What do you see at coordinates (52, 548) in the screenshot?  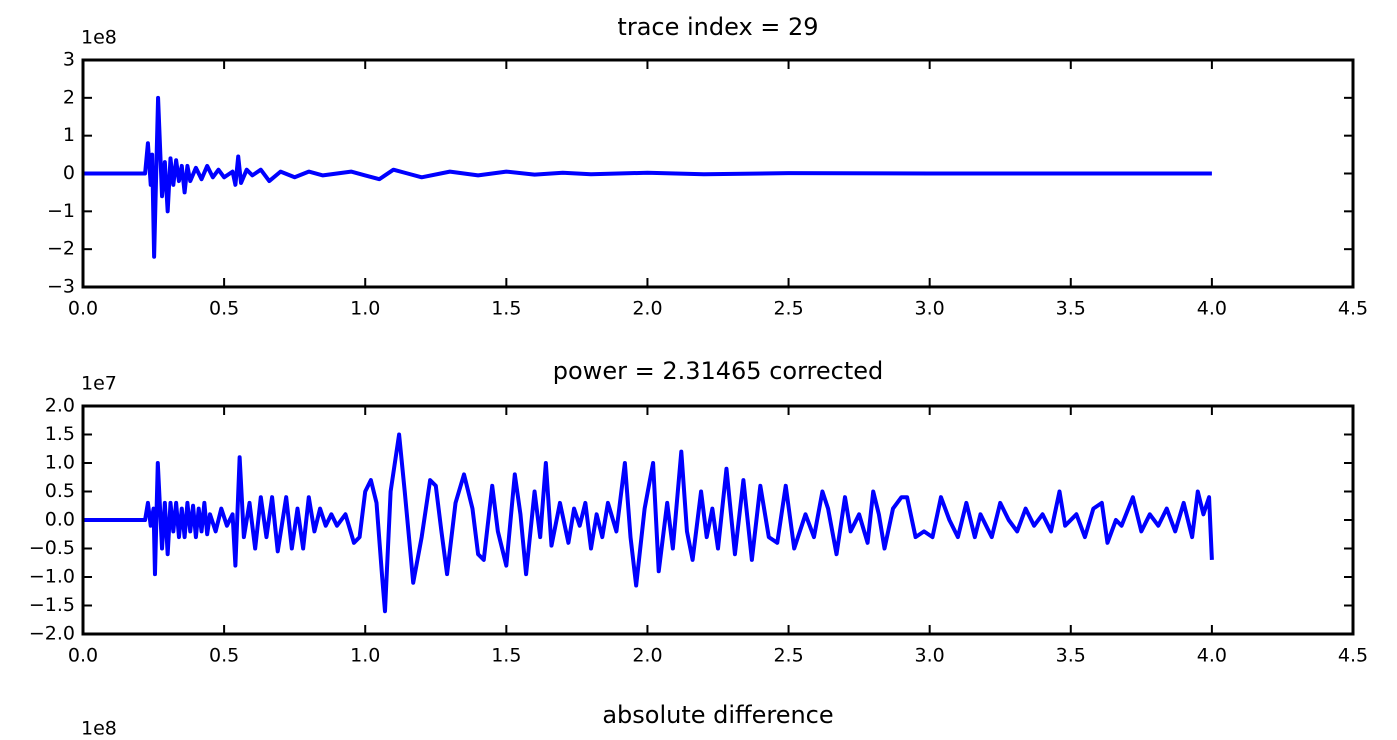 I see `y-tick-label: −0.5` at bounding box center [52, 548].